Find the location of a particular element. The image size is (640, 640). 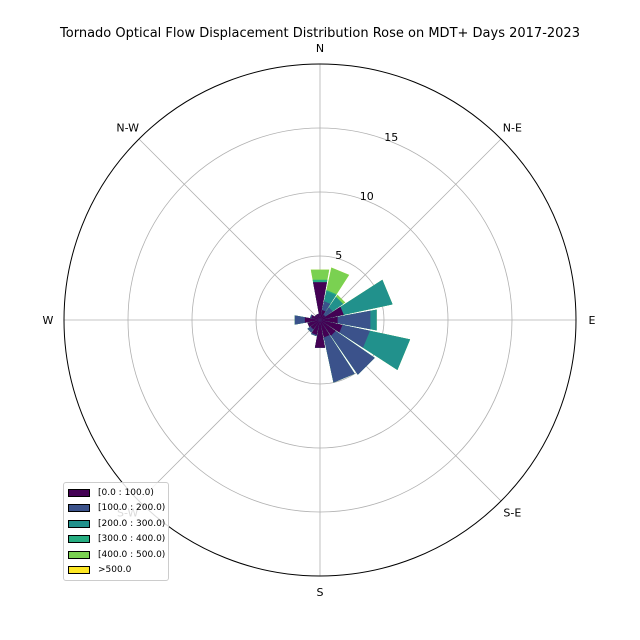

legend-item: [200.0 : 300.0) is located at coordinates (116, 524).